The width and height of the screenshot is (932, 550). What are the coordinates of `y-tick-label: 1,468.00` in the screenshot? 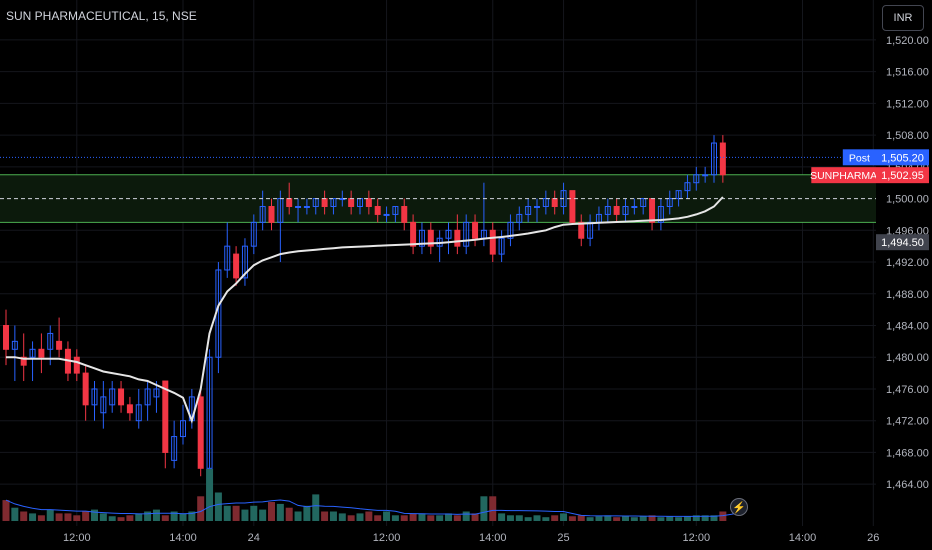 It's located at (907, 453).